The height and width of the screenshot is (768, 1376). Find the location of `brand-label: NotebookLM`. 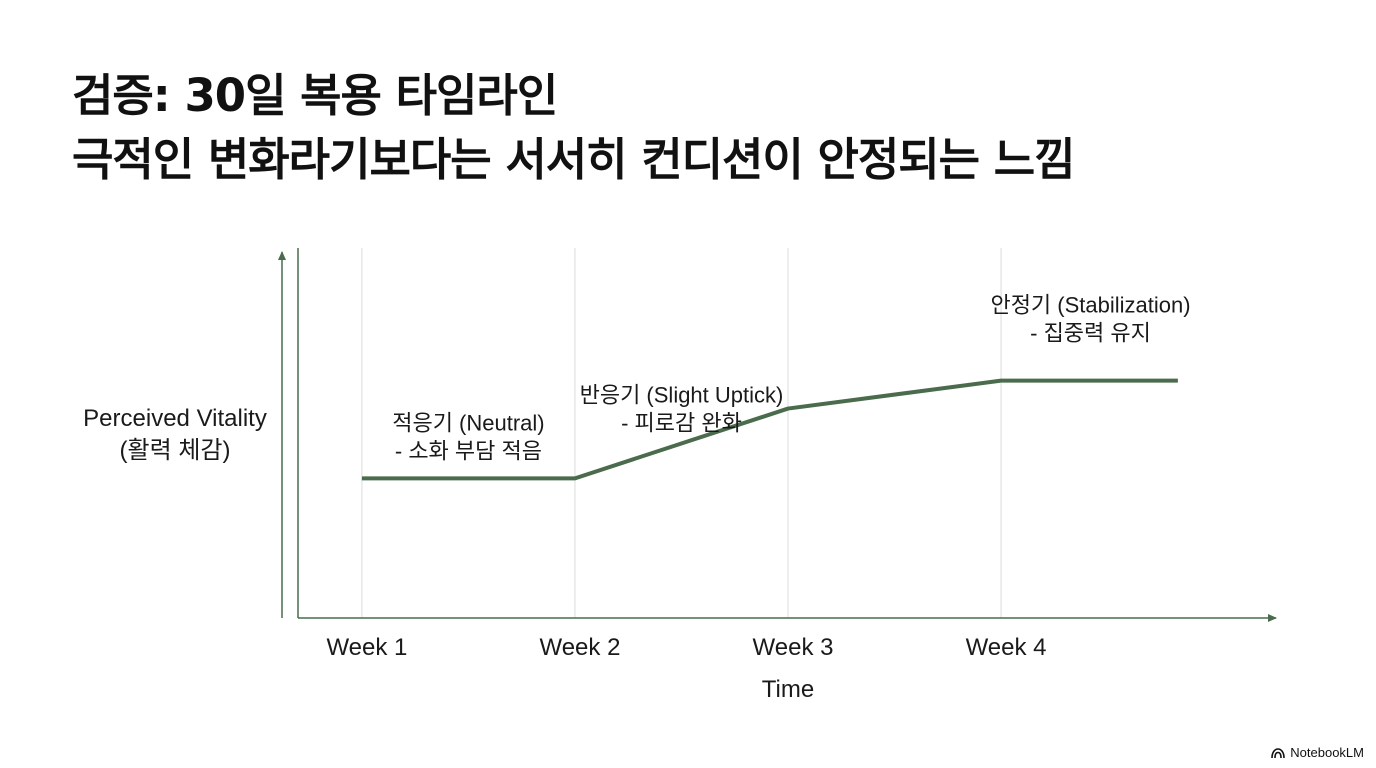

brand-label: NotebookLM is located at coordinates (1327, 752).